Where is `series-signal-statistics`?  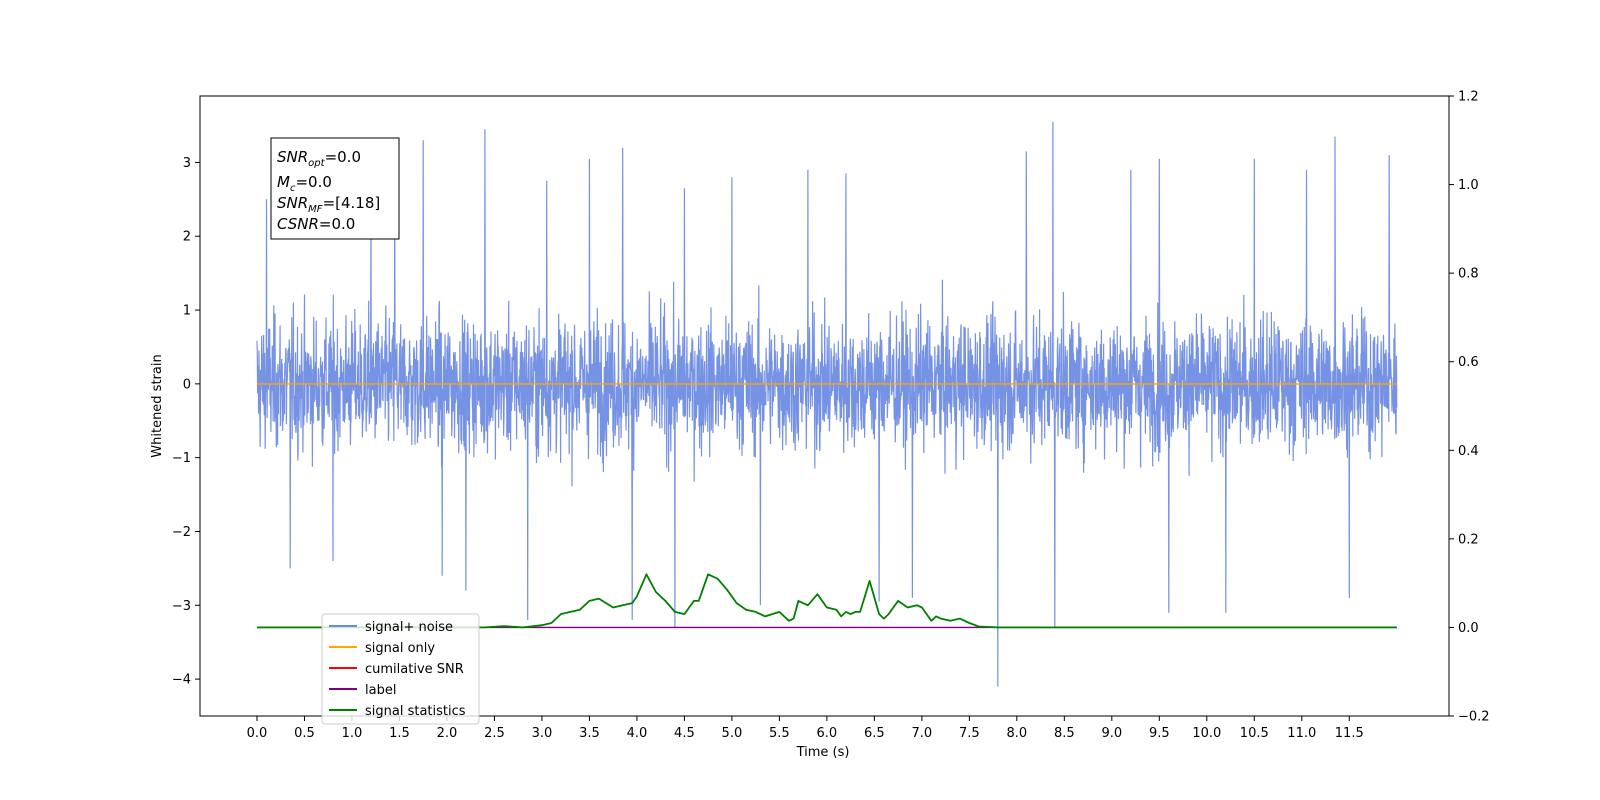
series-signal-statistics is located at coordinates (827, 601).